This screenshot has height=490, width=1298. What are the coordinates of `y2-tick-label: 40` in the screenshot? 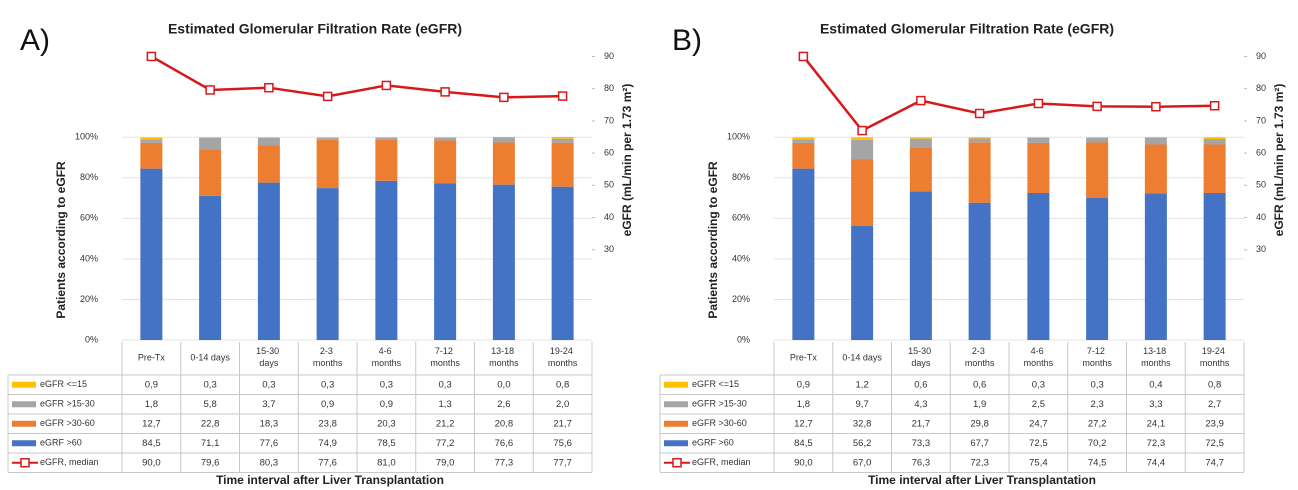 It's located at (1261, 217).